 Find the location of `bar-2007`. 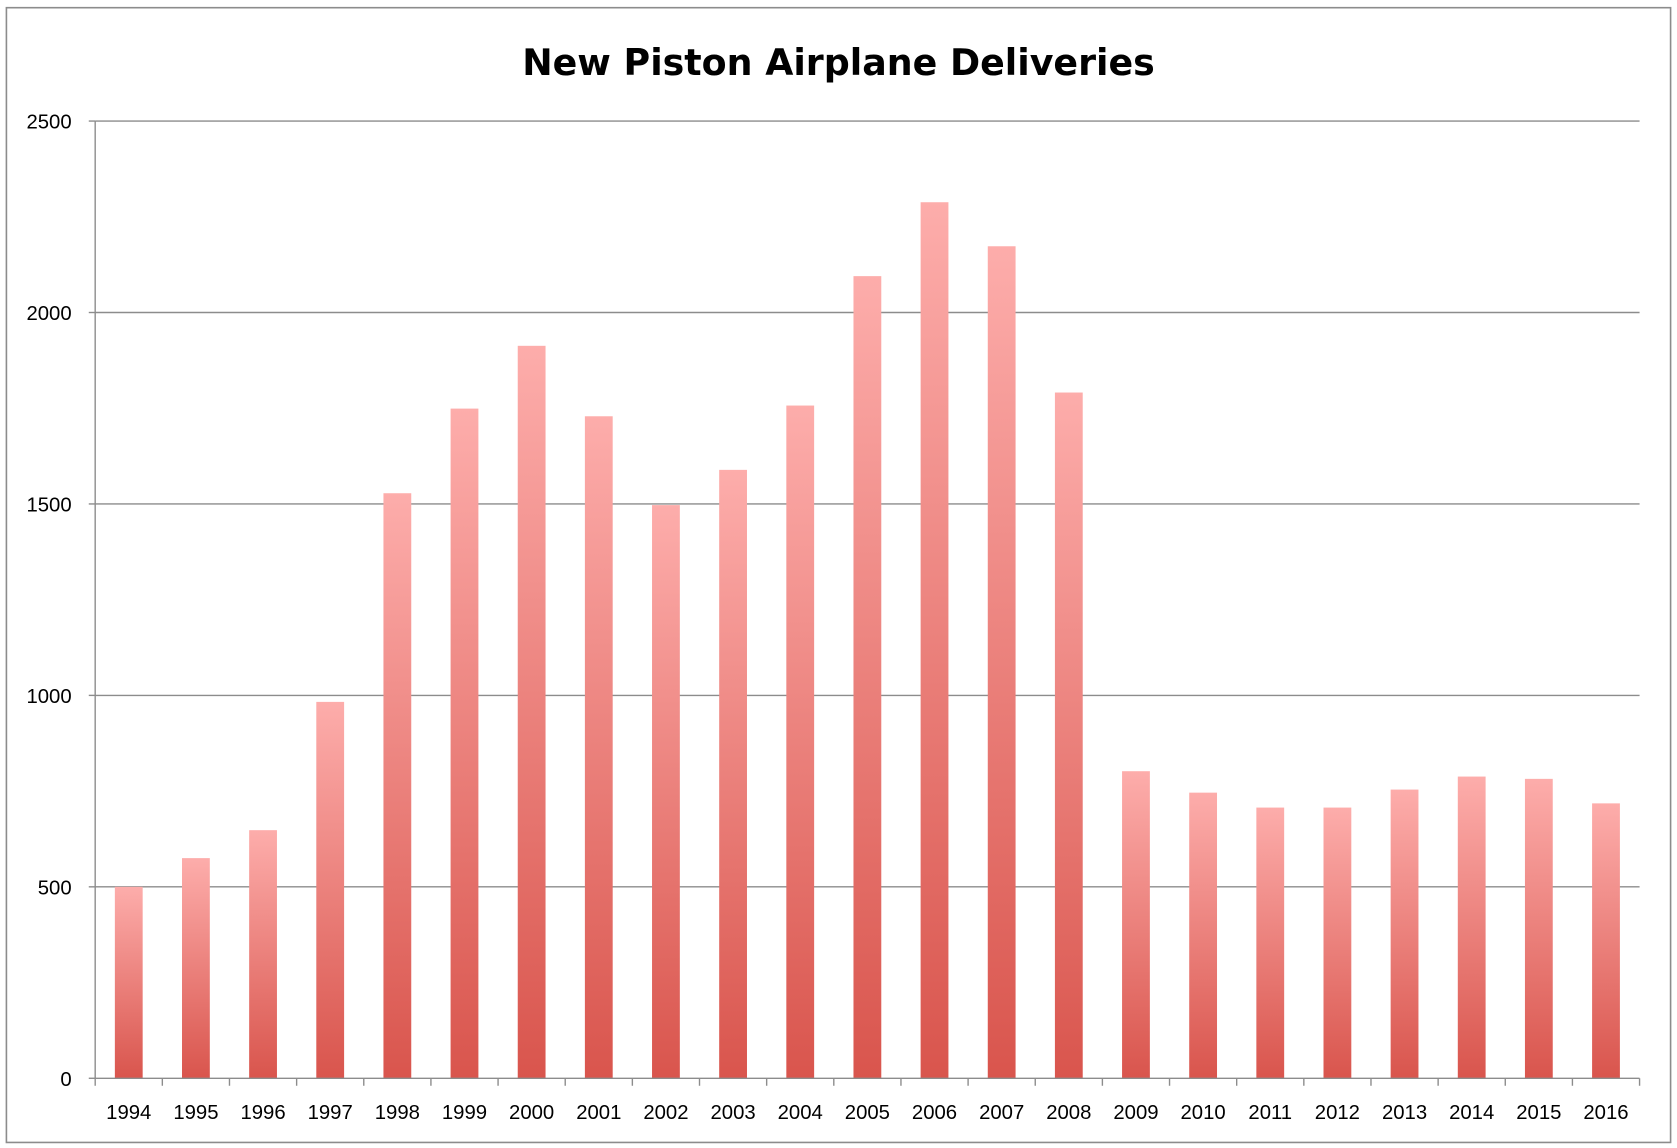

bar-2007 is located at coordinates (1001, 662).